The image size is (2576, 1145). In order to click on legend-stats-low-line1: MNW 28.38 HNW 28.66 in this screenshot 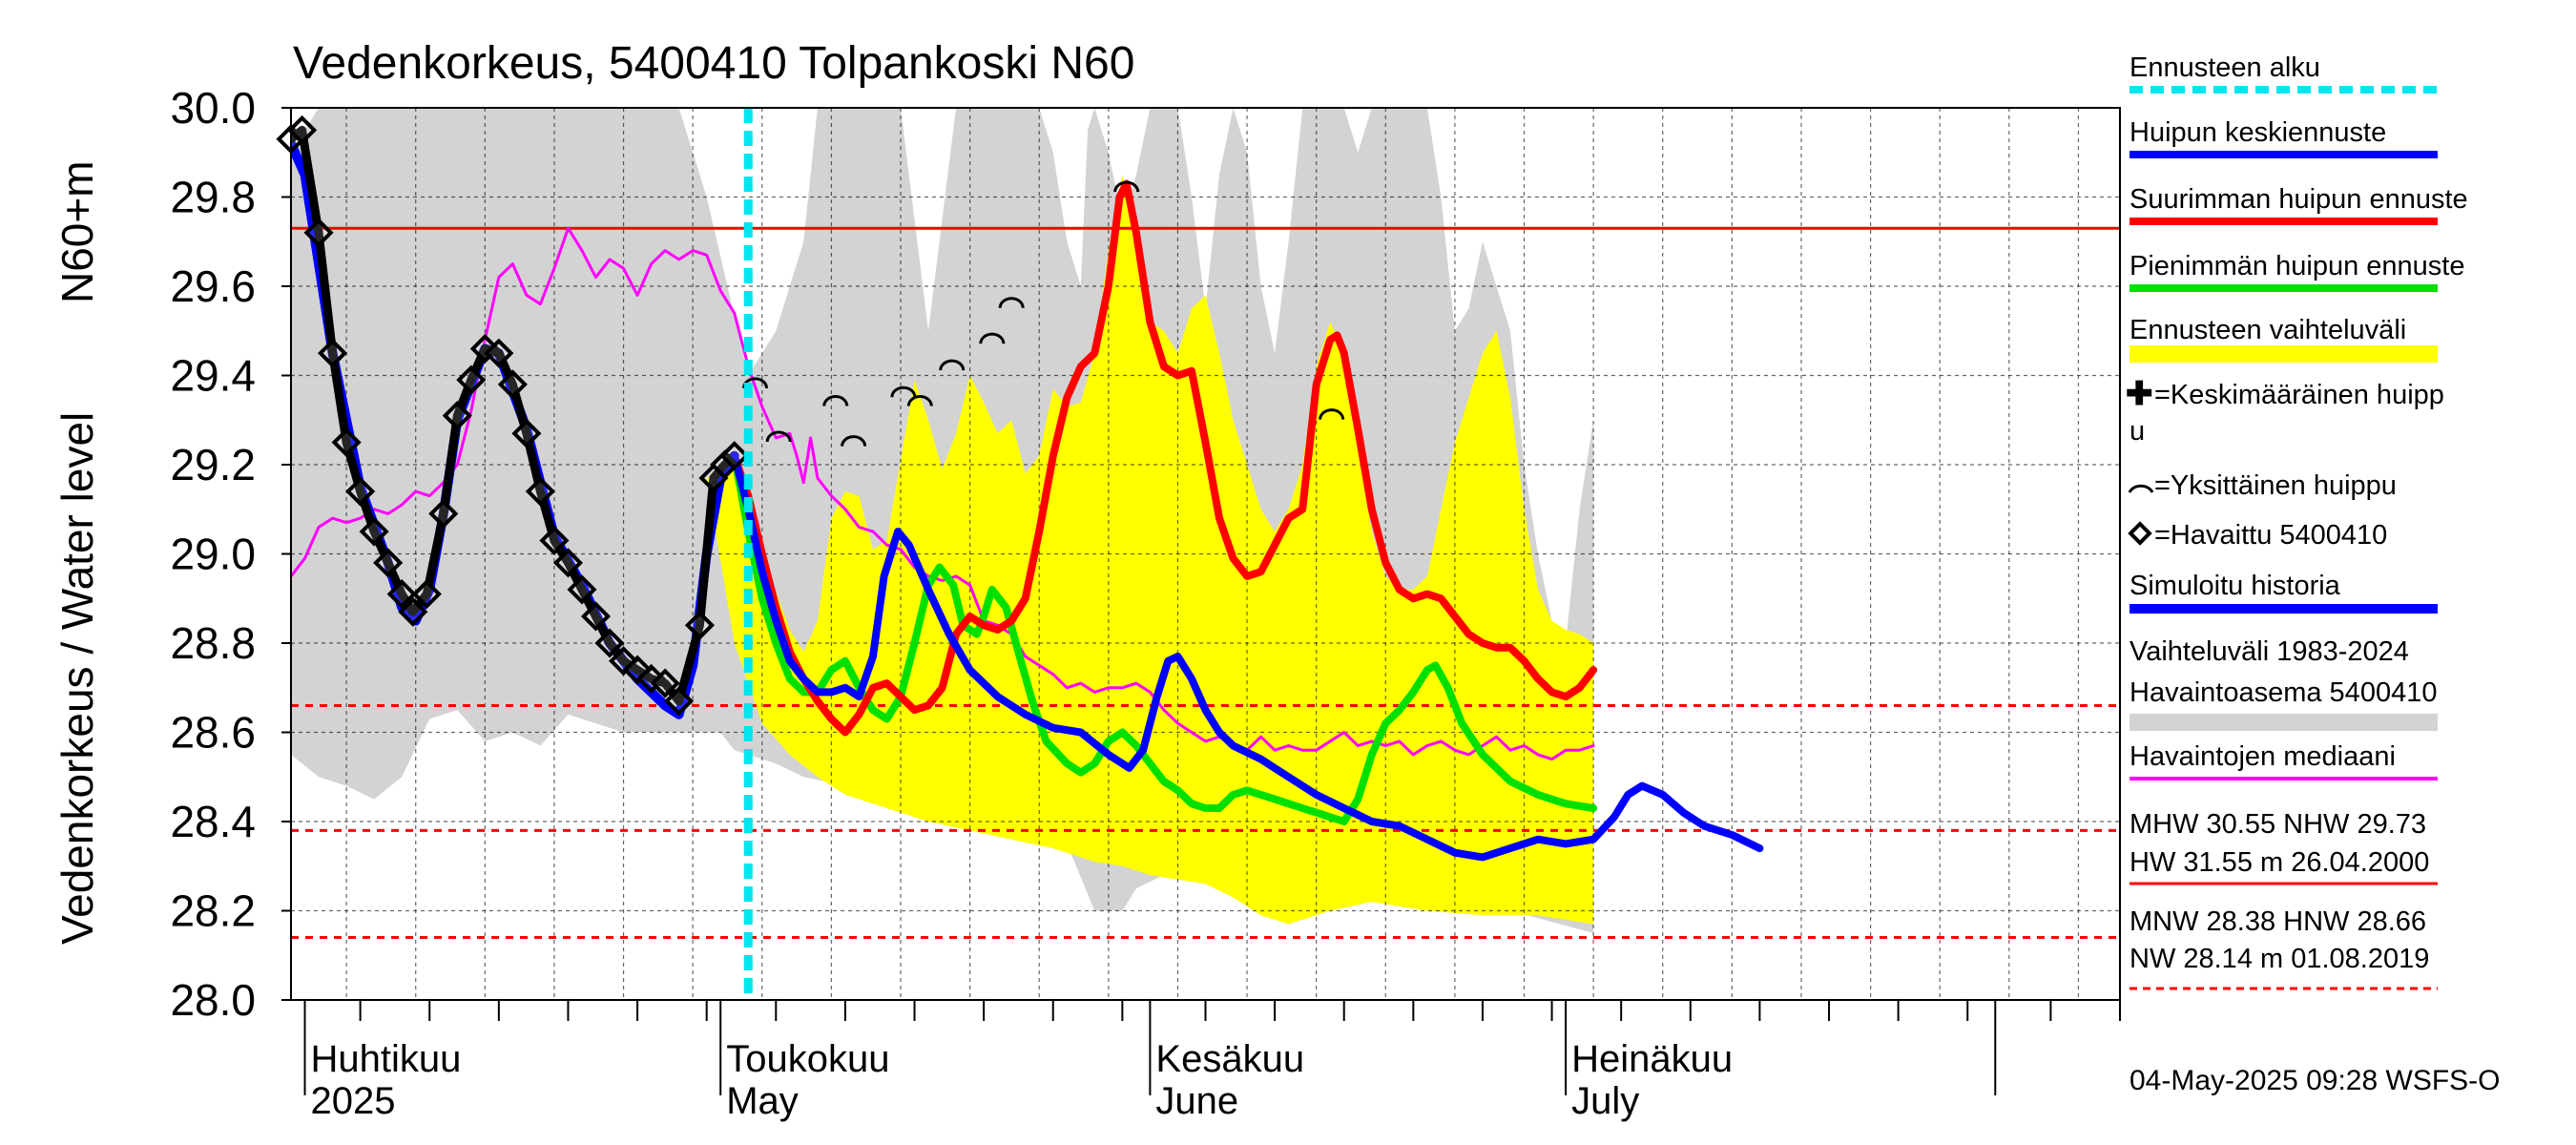, I will do `click(2277, 922)`.